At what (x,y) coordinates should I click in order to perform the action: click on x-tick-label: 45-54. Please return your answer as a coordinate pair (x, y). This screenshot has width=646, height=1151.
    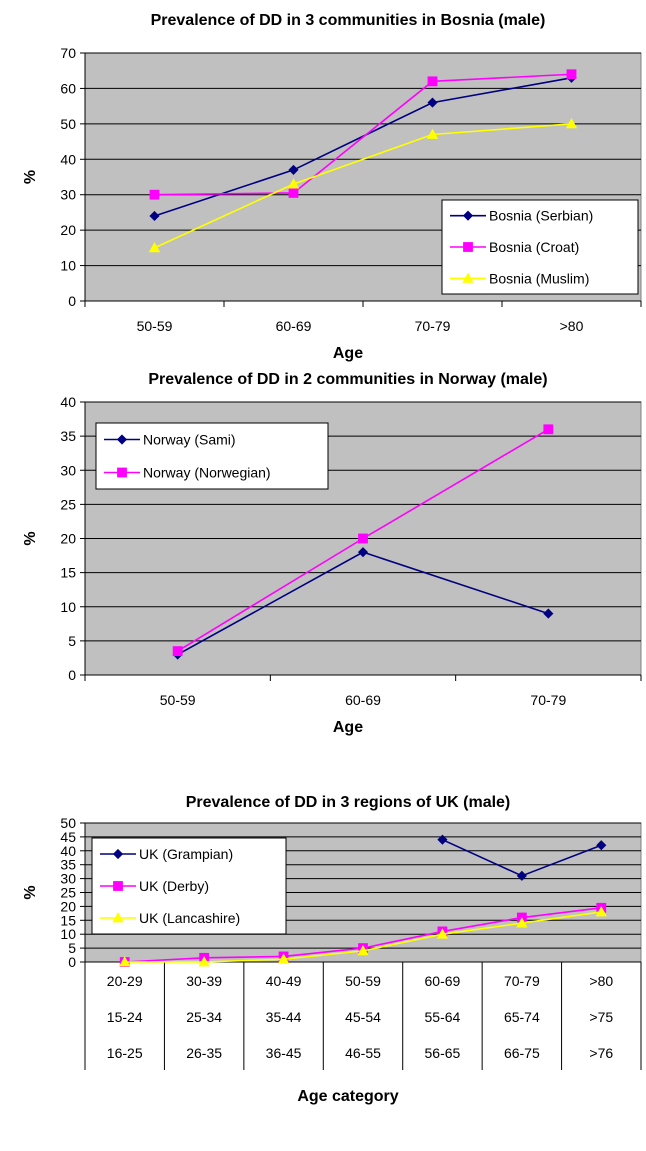
    Looking at the image, I should click on (363, 1017).